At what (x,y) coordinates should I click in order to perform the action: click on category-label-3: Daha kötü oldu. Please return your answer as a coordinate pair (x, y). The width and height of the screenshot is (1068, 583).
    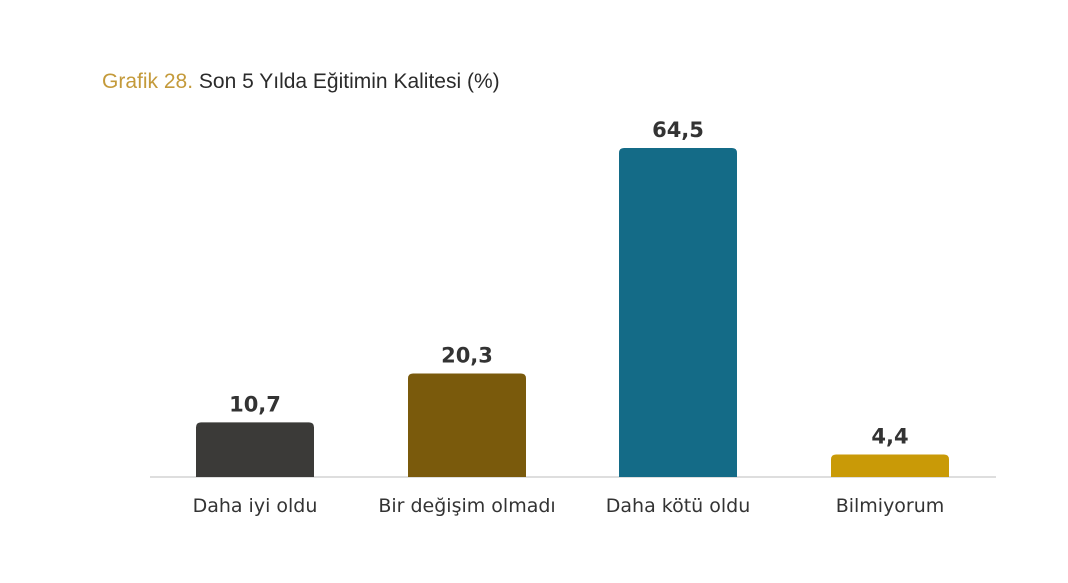
    Looking at the image, I should click on (678, 506).